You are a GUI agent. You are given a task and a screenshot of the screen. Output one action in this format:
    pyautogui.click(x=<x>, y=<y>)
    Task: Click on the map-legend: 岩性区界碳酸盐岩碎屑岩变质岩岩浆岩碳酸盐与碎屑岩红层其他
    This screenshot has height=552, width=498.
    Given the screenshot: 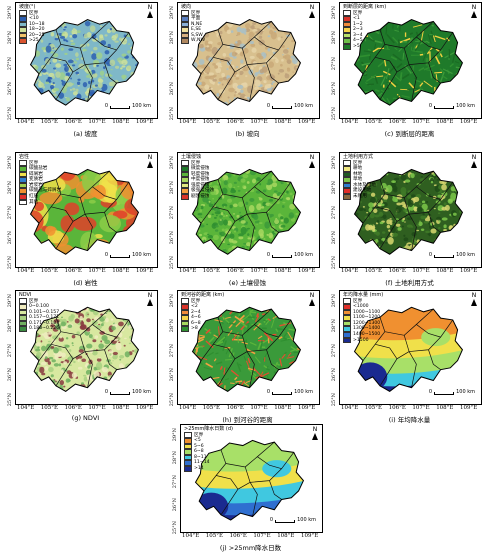 What is the action you would take?
    pyautogui.click(x=40, y=180)
    